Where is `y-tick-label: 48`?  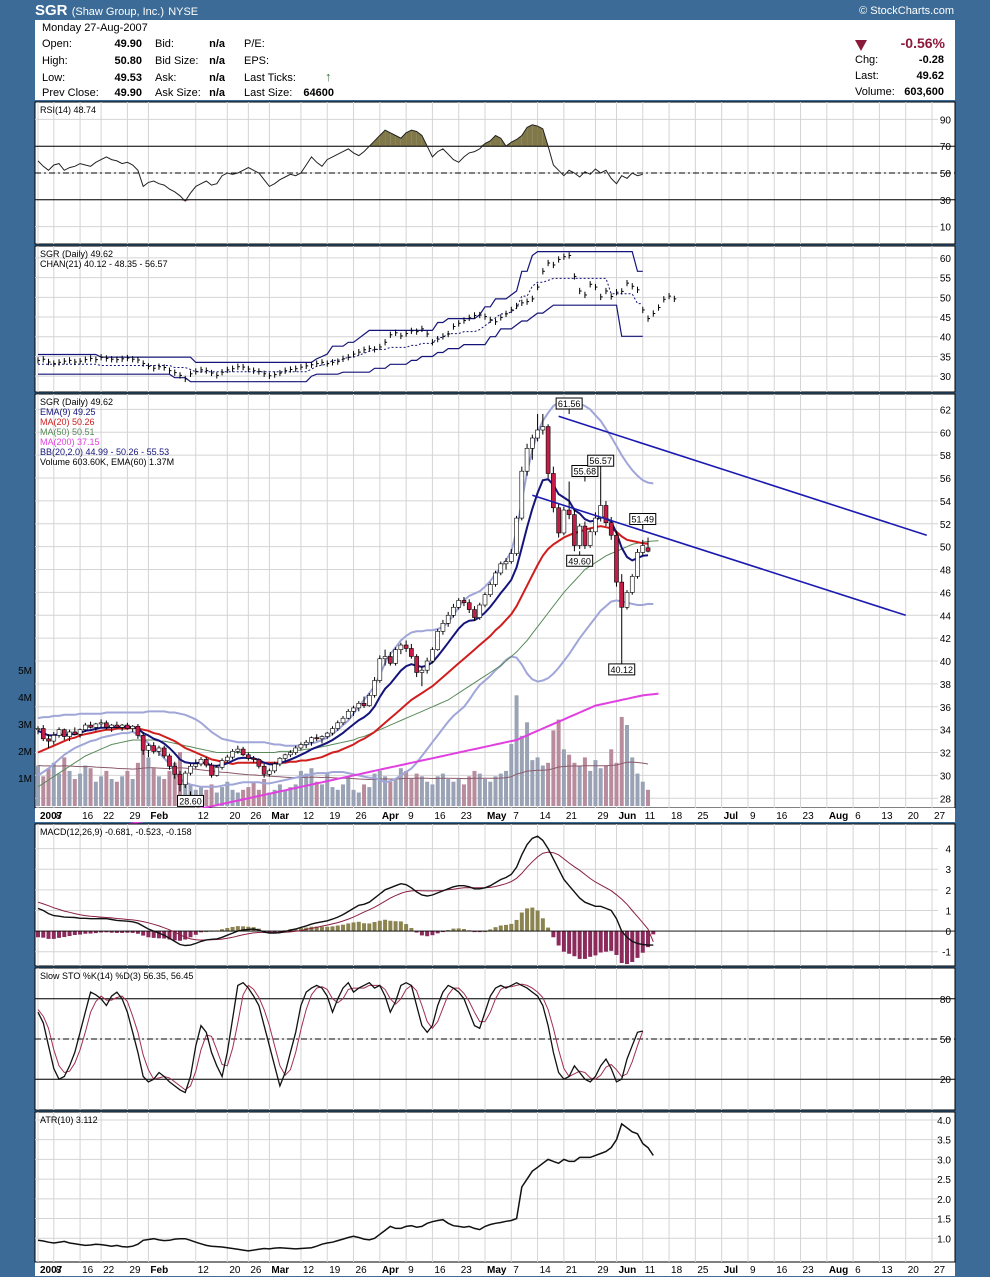 y-tick-label: 48 is located at coordinates (946, 571).